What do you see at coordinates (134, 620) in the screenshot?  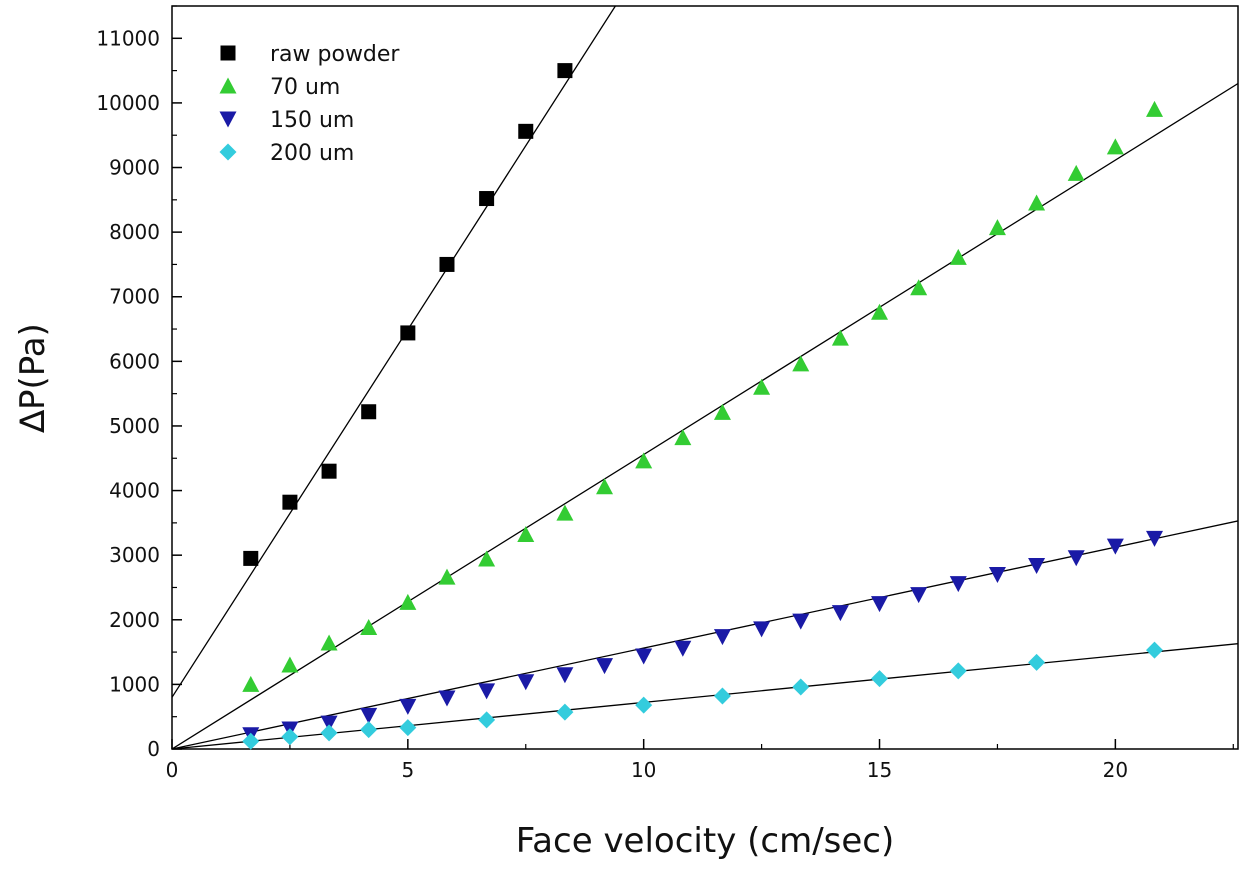 I see `y-tick-label: 2000` at bounding box center [134, 620].